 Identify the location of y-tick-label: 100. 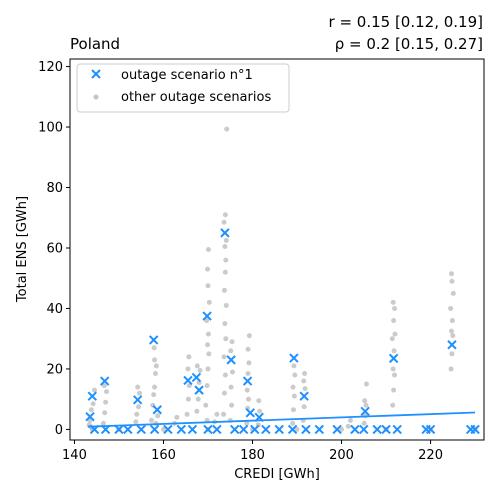
(50, 128).